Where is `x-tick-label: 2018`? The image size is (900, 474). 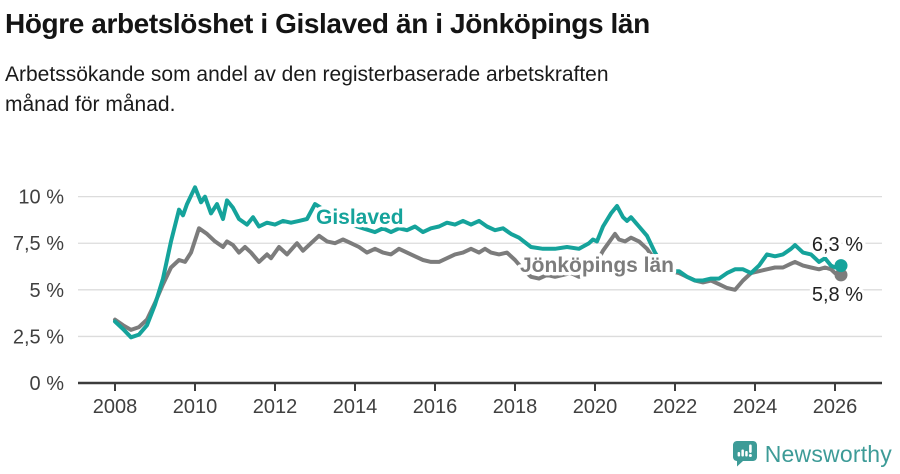 x-tick-label: 2018 is located at coordinates (515, 407).